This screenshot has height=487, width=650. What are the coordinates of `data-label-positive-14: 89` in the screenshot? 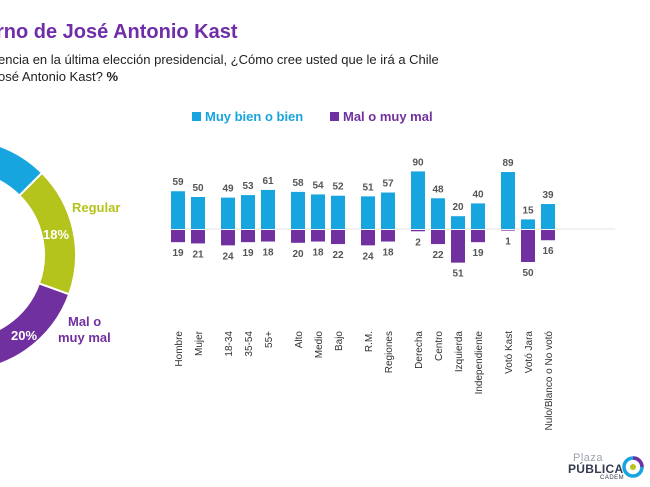 It's located at (508, 163).